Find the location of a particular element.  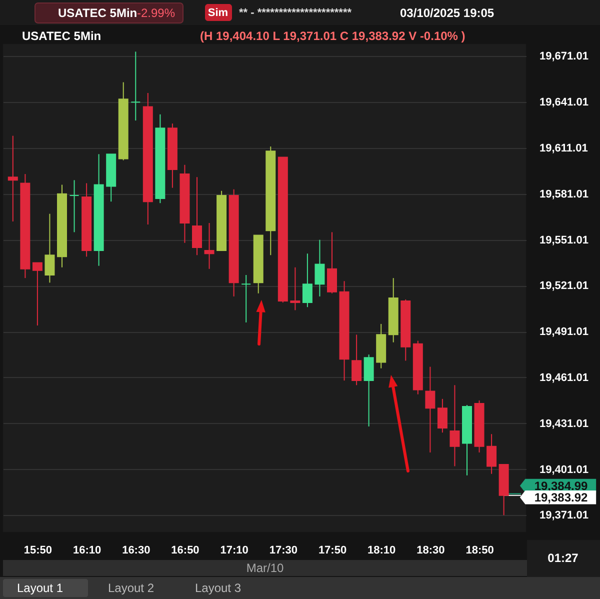

ref-line-label: 19,384.99 is located at coordinates (561, 485).